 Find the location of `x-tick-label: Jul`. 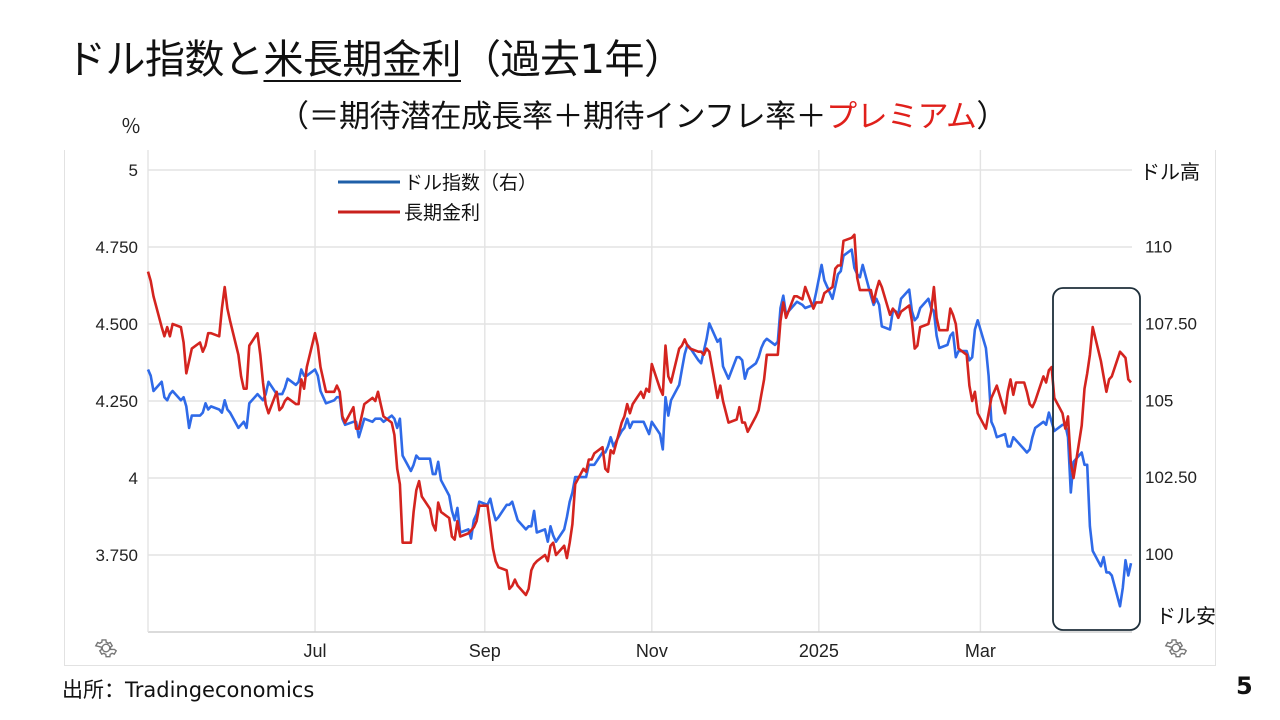

x-tick-label: Jul is located at coordinates (315, 651).